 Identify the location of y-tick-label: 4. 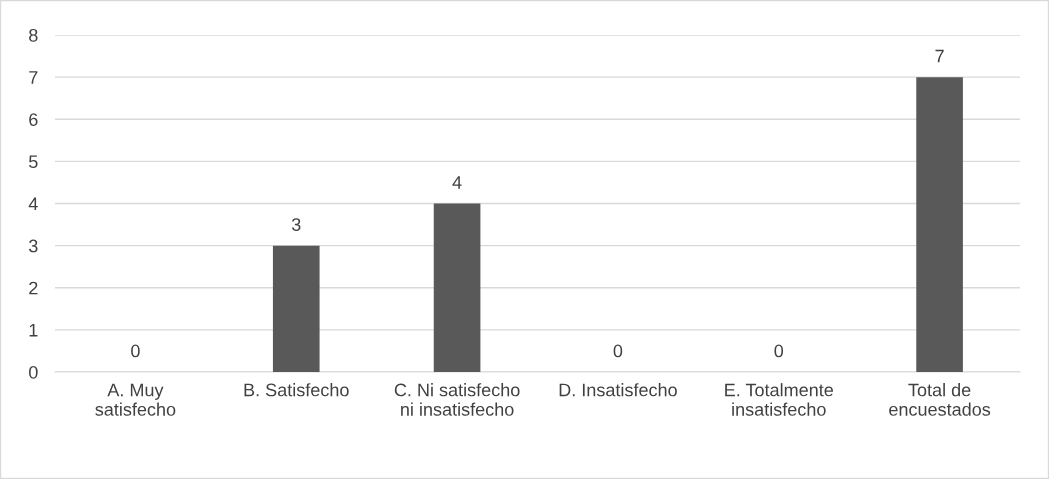
(33, 204).